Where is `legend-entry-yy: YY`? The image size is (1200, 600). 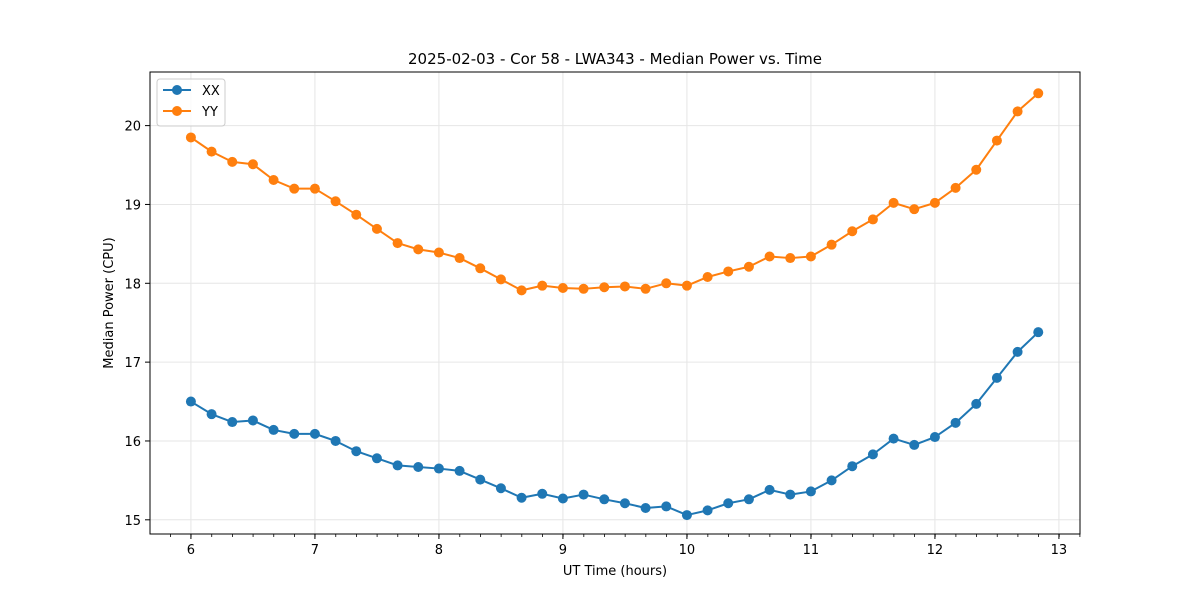 legend-entry-yy: YY is located at coordinates (190, 112).